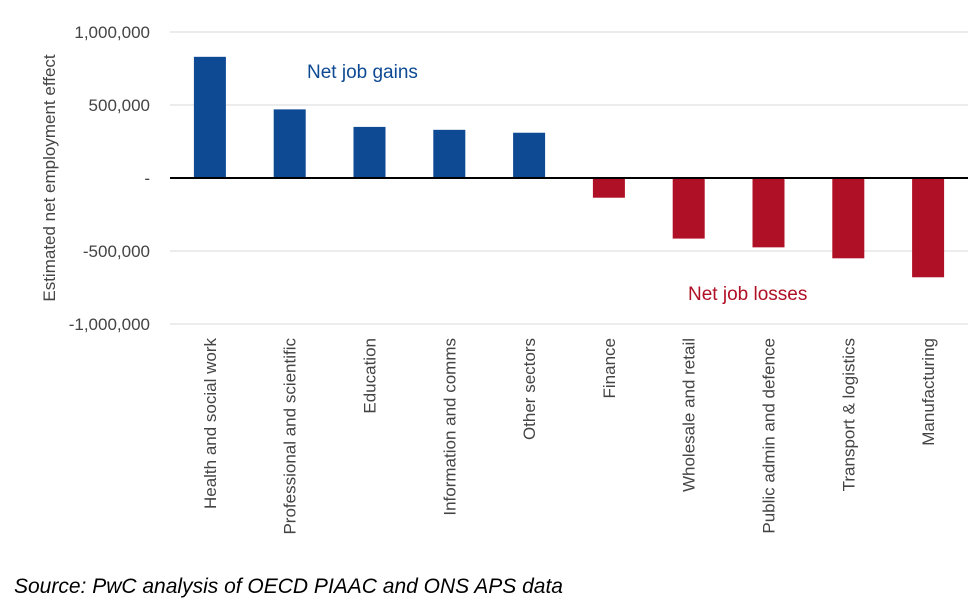 Image resolution: width=980 pixels, height=610 pixels. Describe the element at coordinates (147, 178) in the screenshot. I see `y-tick-label: -` at that location.